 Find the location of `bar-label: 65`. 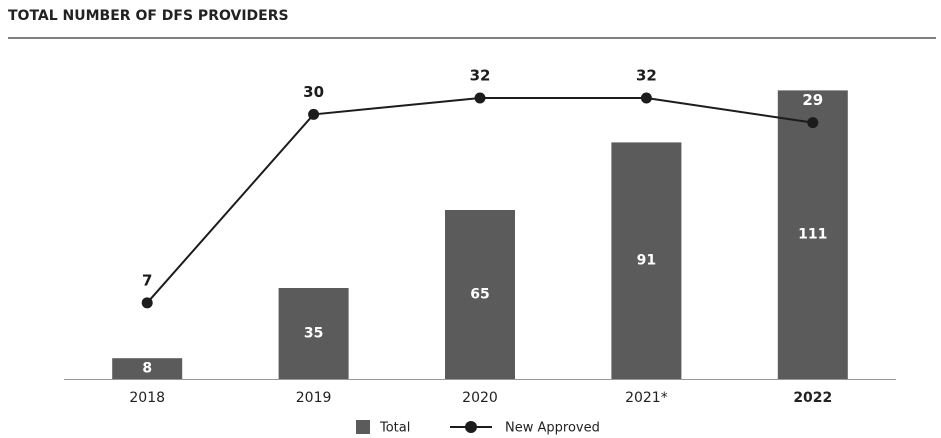

bar-label: 65 is located at coordinates (479, 295).